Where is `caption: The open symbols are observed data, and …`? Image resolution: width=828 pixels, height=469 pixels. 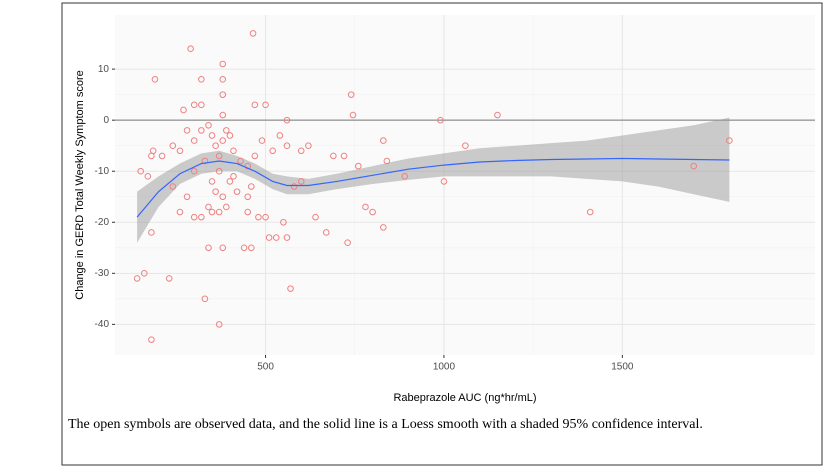
caption: The open symbols are observed data, and … is located at coordinates (385, 424).